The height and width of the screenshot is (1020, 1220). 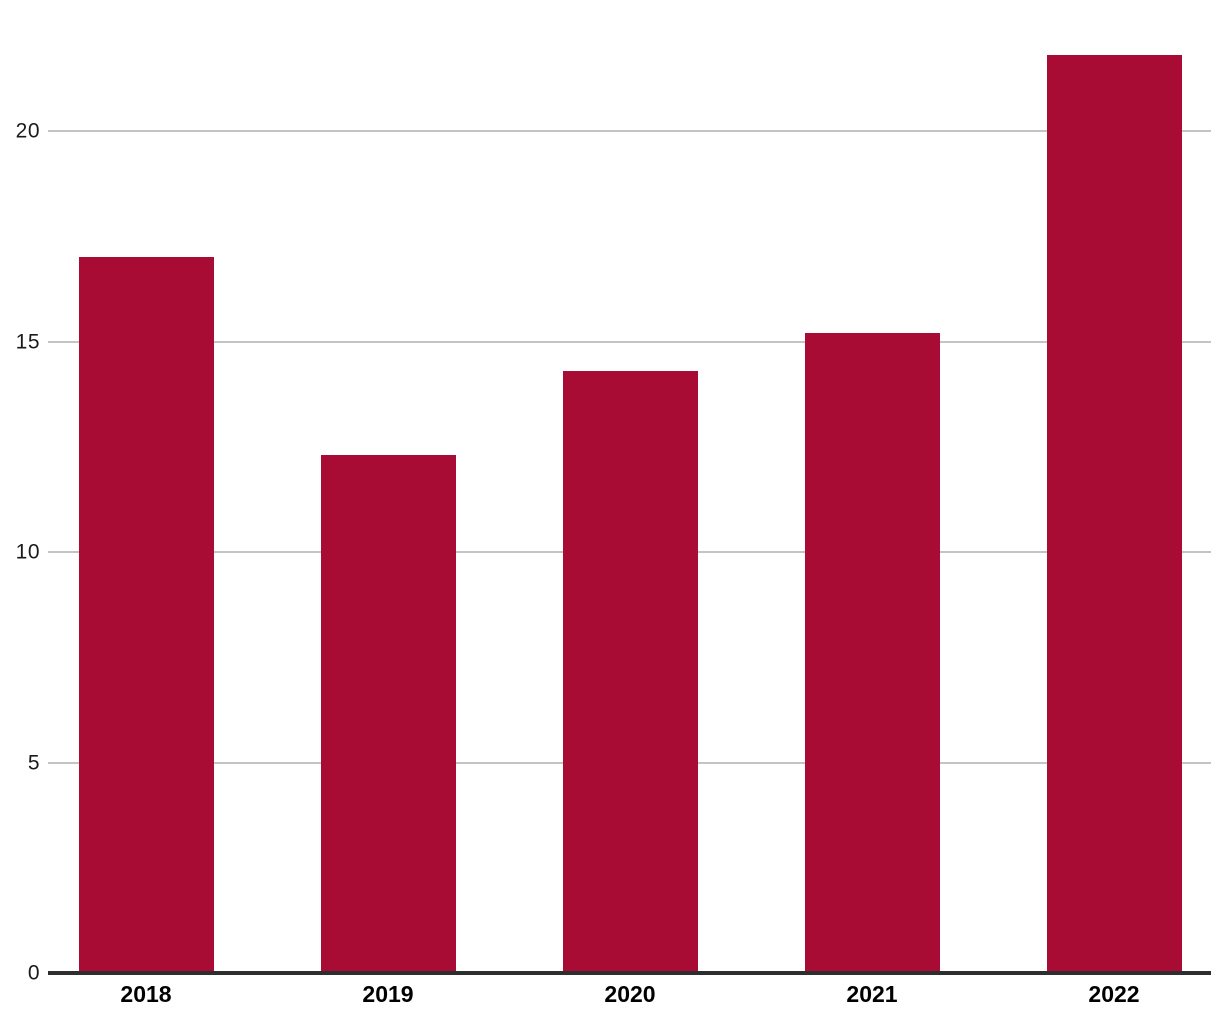 I want to click on y-tick-label-5: 5, so click(x=33, y=762).